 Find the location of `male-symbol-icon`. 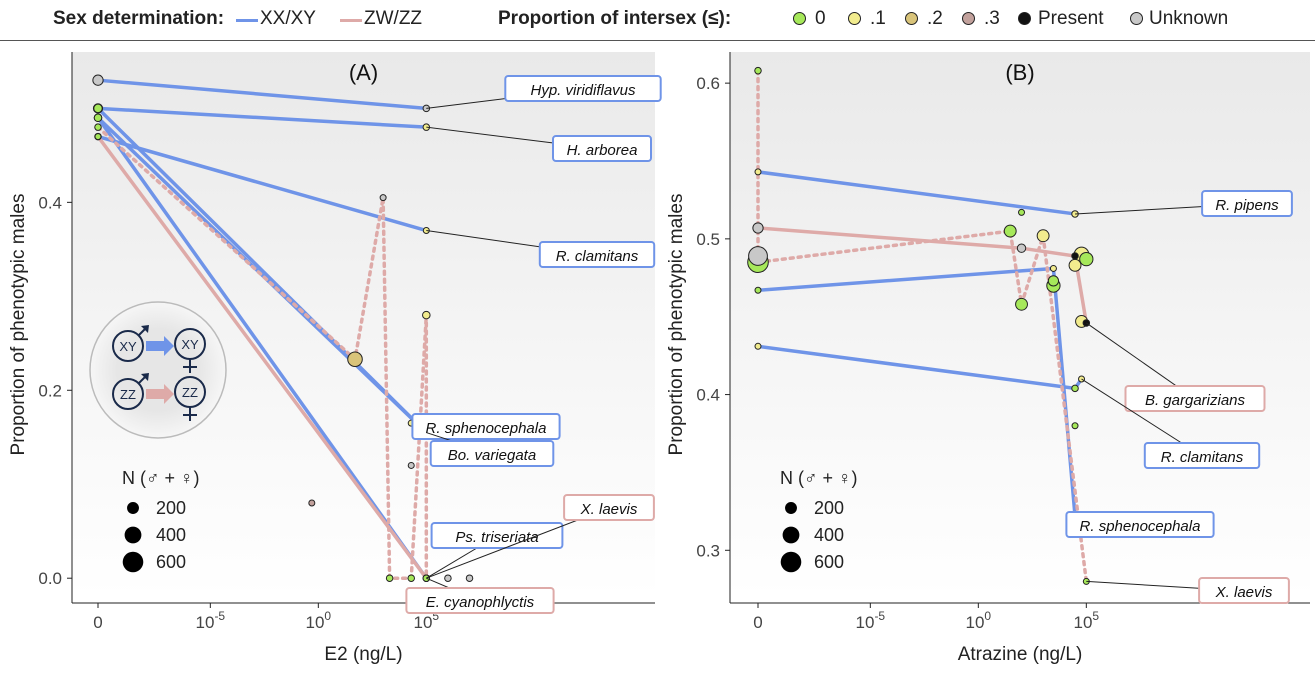

male-symbol-icon is located at coordinates (128, 394).